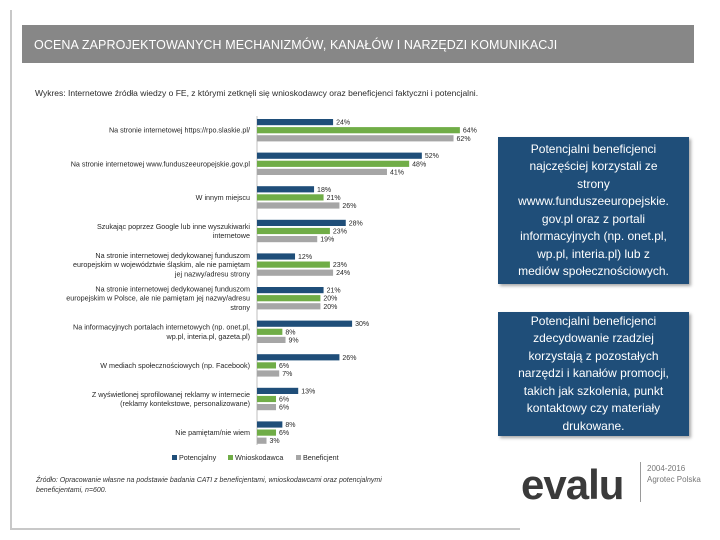  I want to click on data-label: 19%, so click(327, 240).